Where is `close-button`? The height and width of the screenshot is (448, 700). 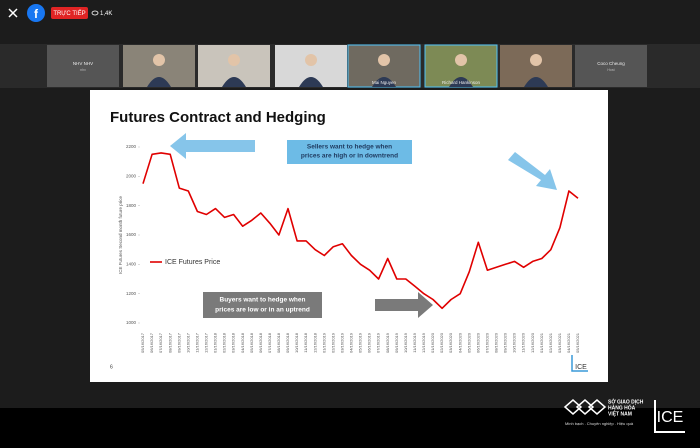
close-button is located at coordinates (13, 13).